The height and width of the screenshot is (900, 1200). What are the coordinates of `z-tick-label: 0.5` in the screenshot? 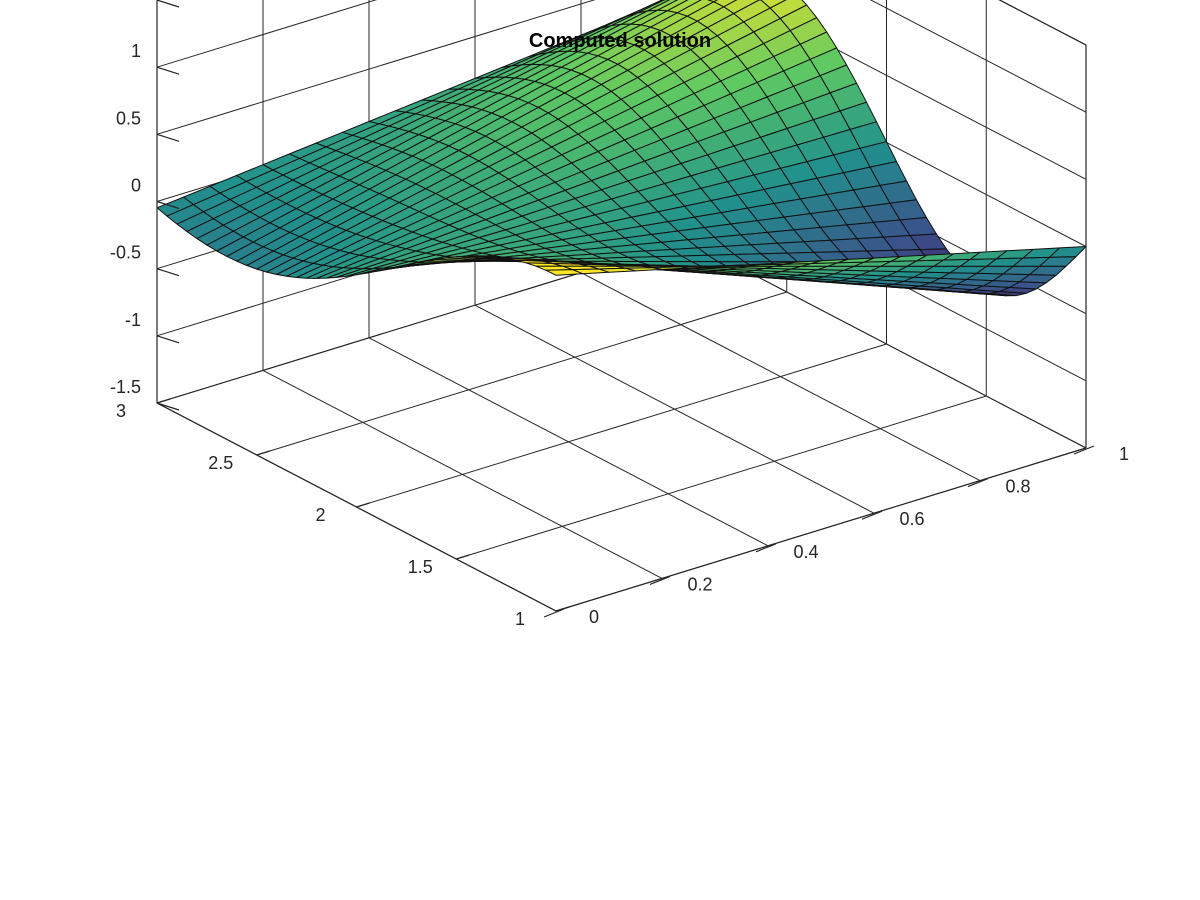 It's located at (128, 118).